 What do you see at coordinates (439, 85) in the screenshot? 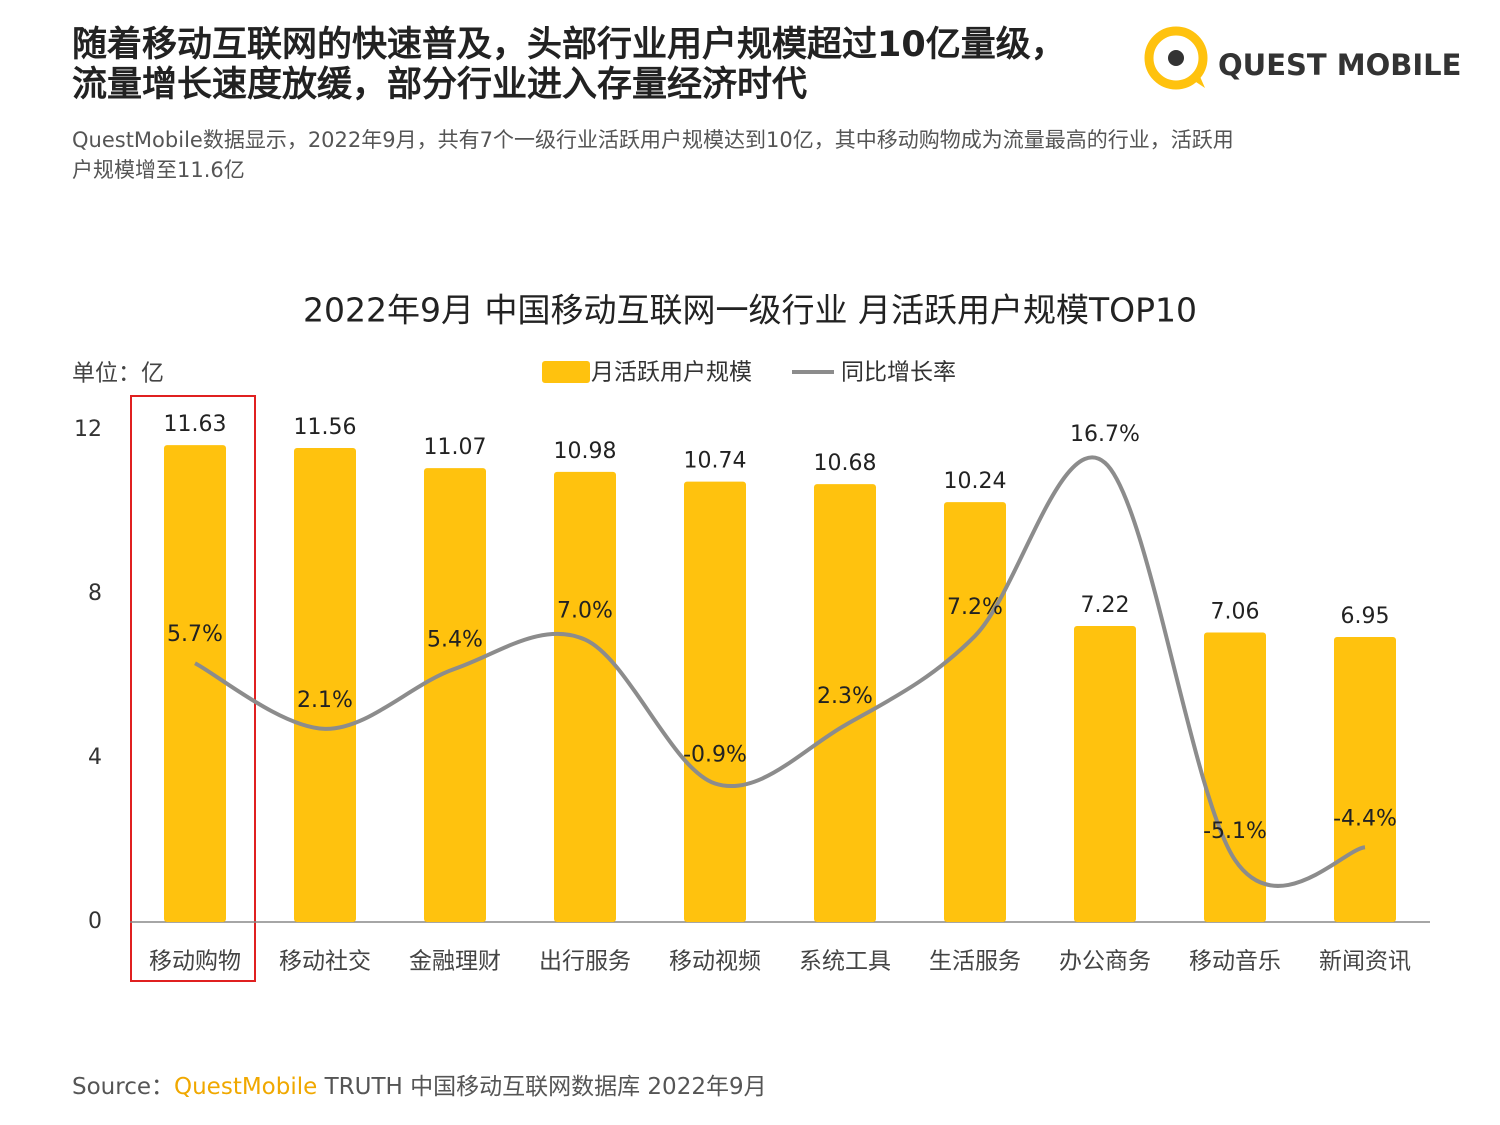
I see `headline: 流量增长速度放缓，部分行业进入存量经济时代` at bounding box center [439, 85].